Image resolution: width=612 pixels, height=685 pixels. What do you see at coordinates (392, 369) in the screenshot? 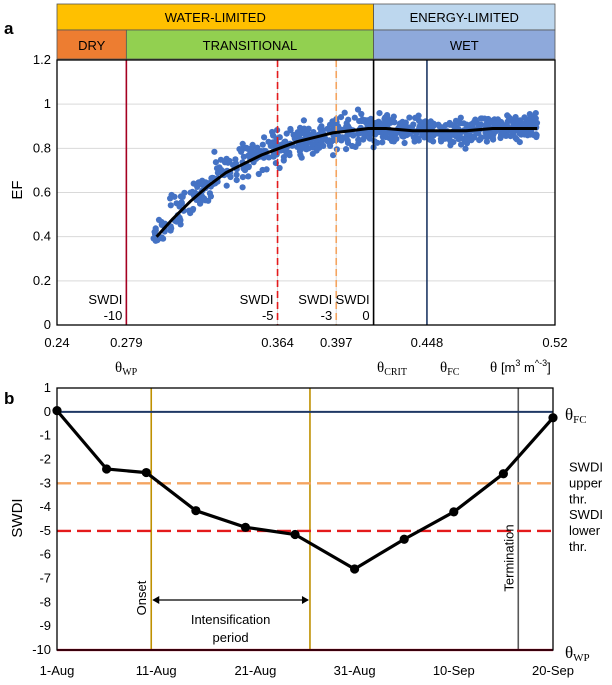
I see `theta-crit-label: θCRIT` at bounding box center [392, 369].